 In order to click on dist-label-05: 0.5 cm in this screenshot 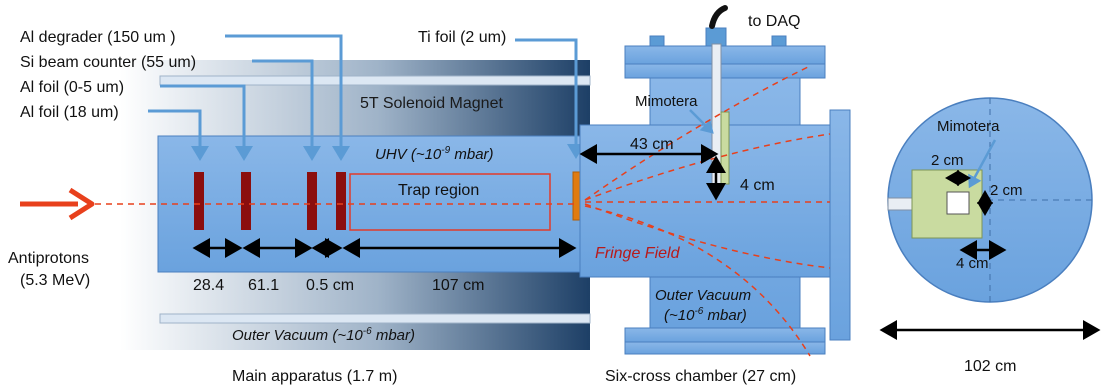, I will do `click(330, 285)`.